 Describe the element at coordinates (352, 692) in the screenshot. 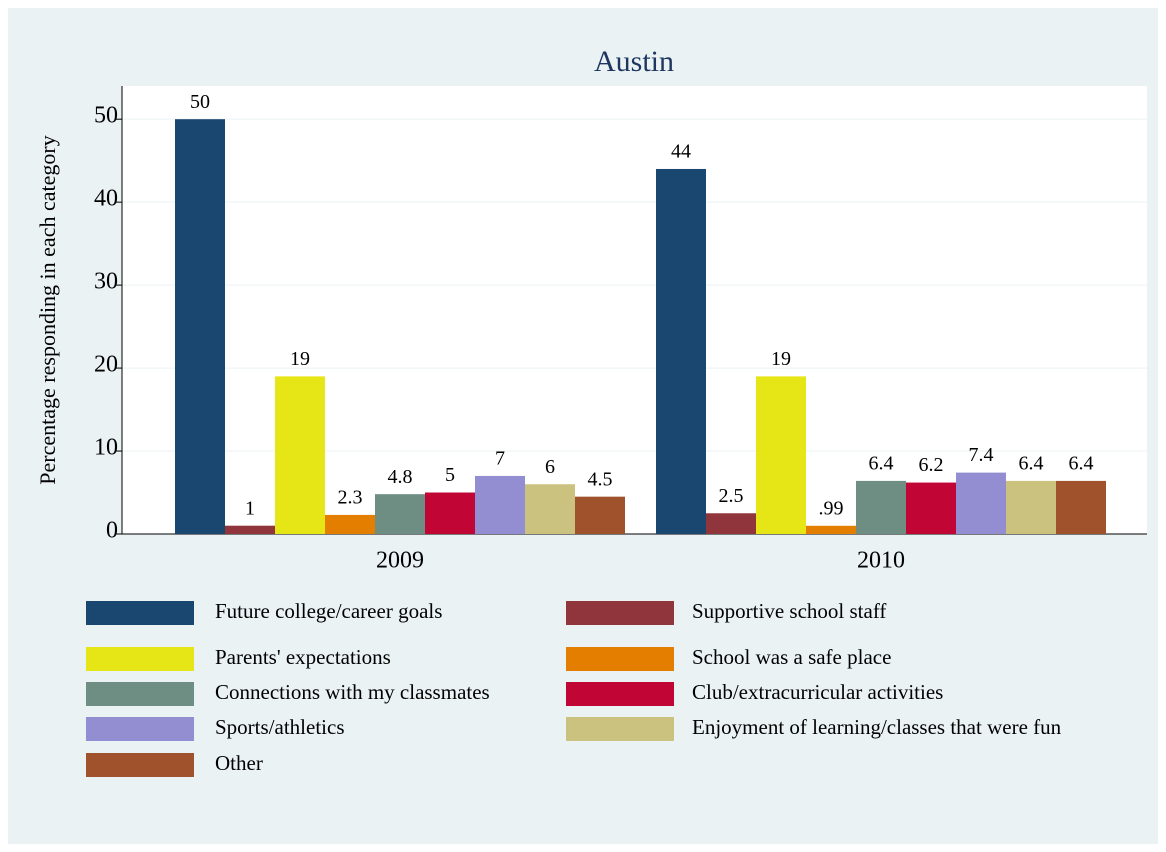

I see `legend-label: Connections with my classmates` at that location.